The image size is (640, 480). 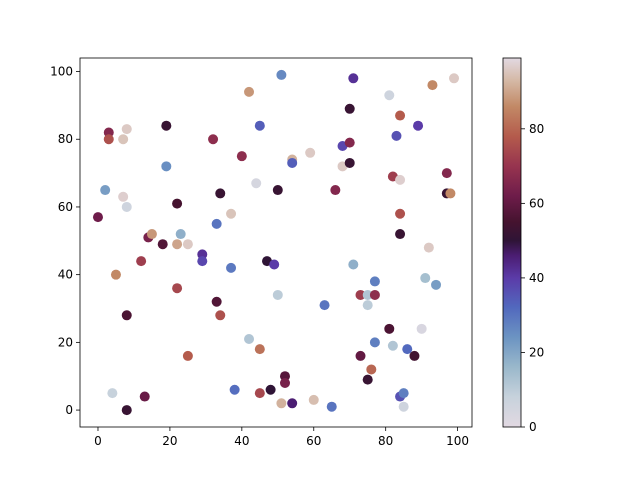 What do you see at coordinates (65, 342) in the screenshot?
I see `y-tick-label: 20` at bounding box center [65, 342].